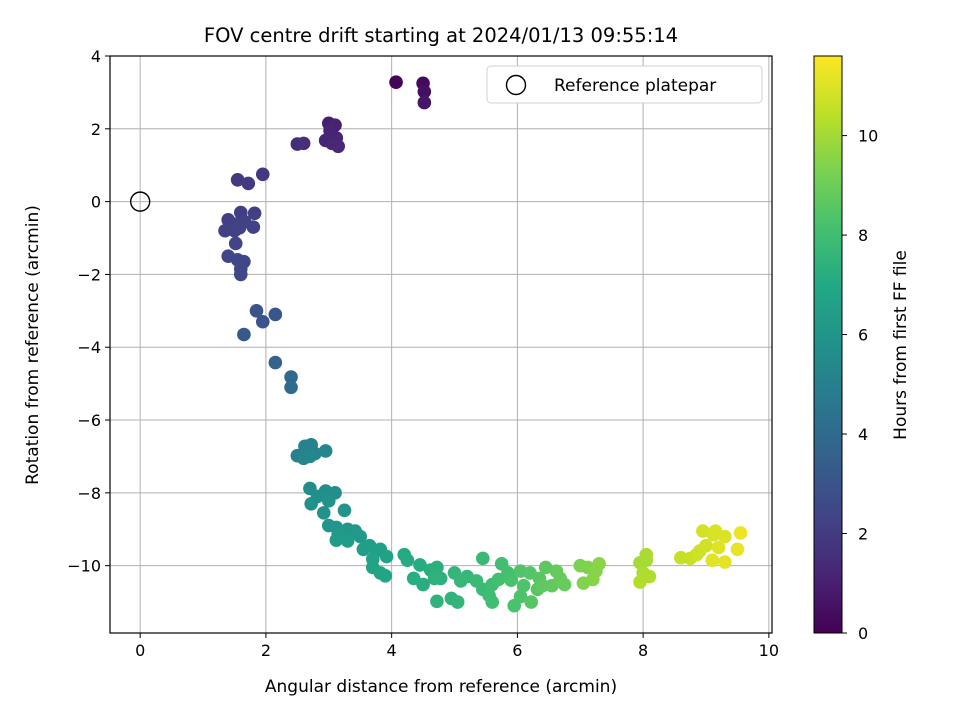 This screenshot has width=960, height=720. Describe the element at coordinates (863, 434) in the screenshot. I see `colorbar-tick-label: 4` at that location.